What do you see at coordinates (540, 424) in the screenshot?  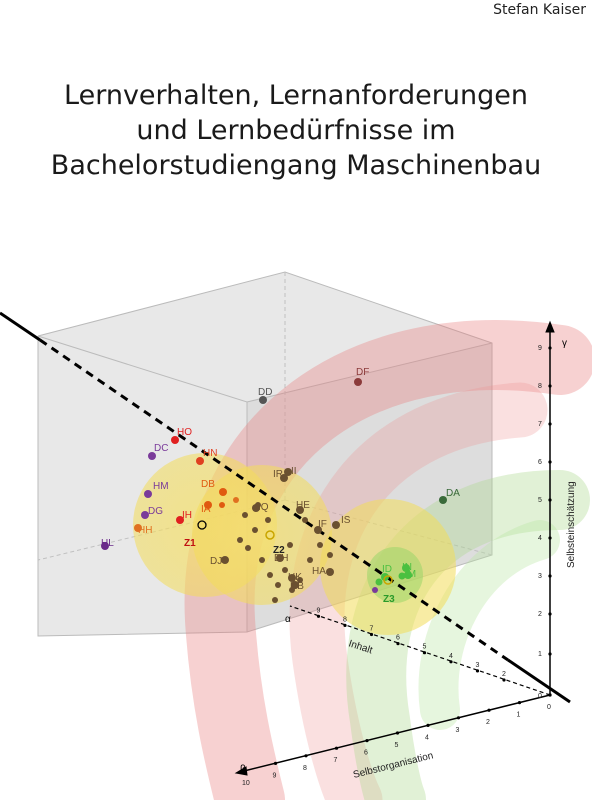 I see `vertical-axis-tick-label: 7` at bounding box center [540, 424].